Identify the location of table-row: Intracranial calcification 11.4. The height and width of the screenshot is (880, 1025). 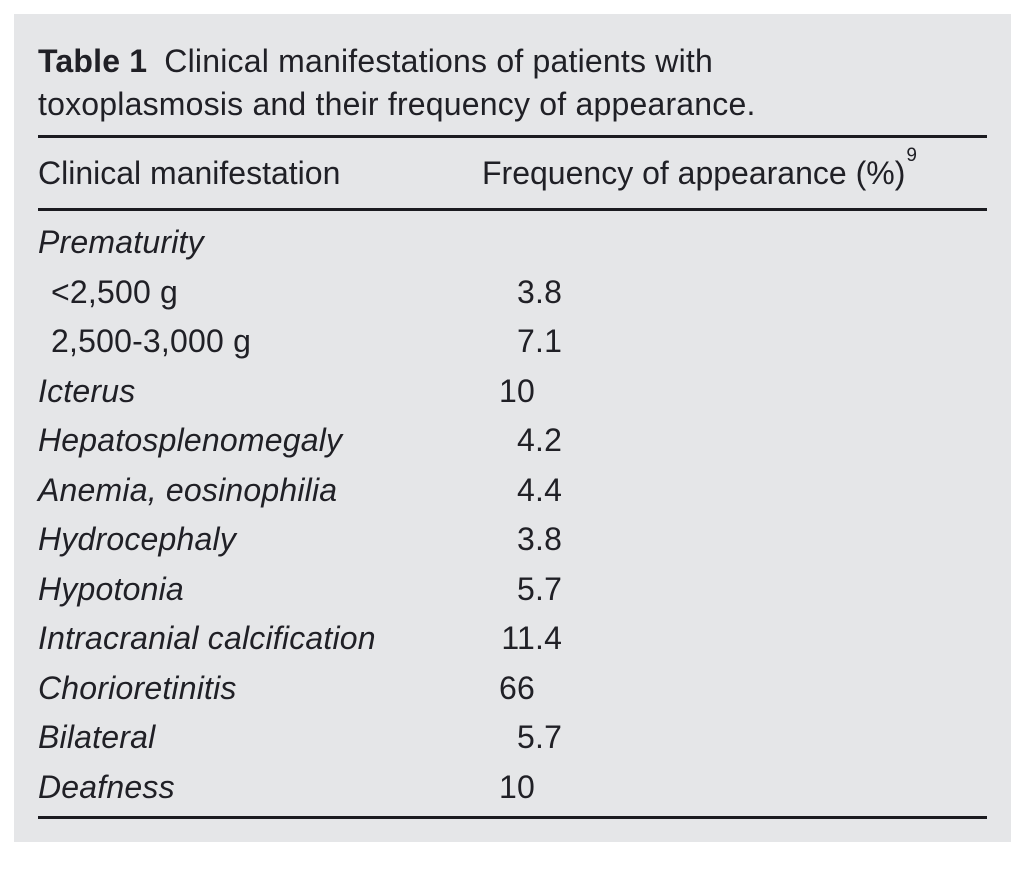
(512, 639).